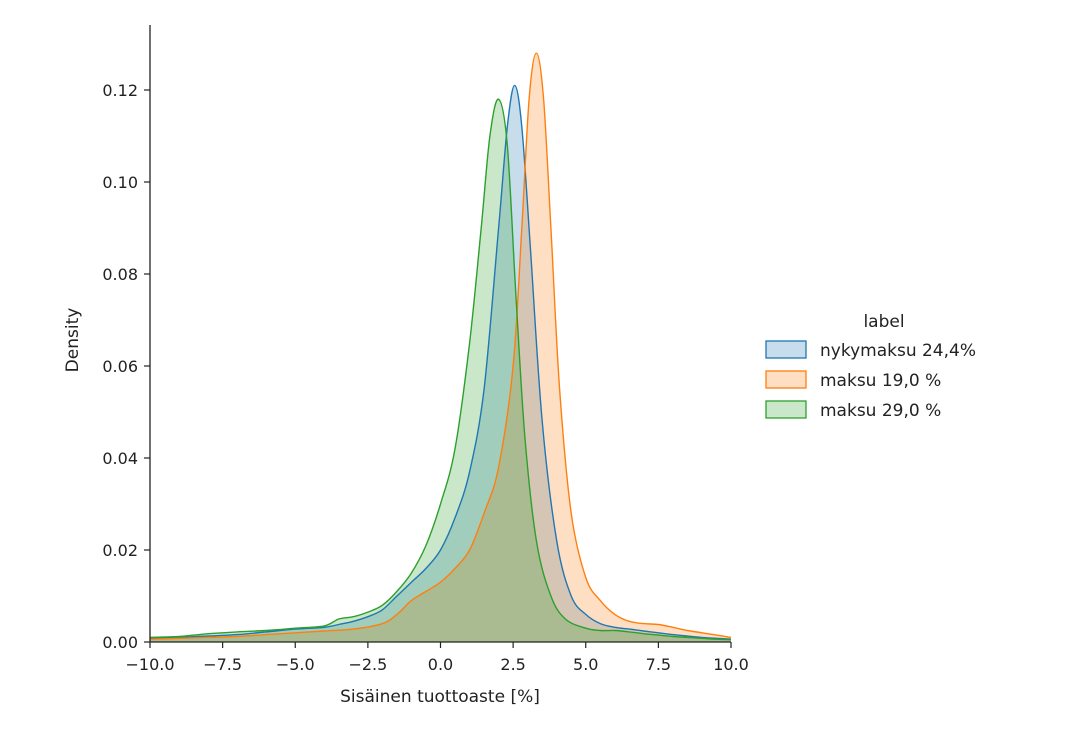  Describe the element at coordinates (222, 664) in the screenshot. I see `x-tick-label: −7.5` at that location.